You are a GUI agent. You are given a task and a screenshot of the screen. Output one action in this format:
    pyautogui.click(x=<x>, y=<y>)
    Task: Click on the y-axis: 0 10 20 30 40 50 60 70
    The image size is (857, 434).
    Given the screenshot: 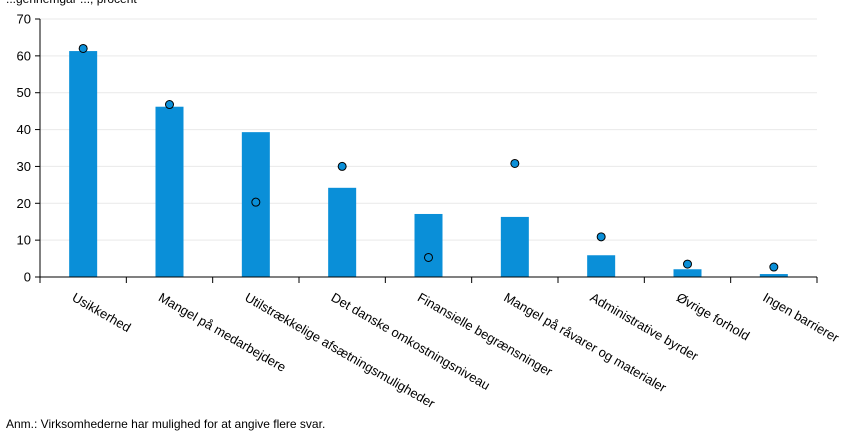 What is the action you would take?
    pyautogui.click(x=28, y=148)
    